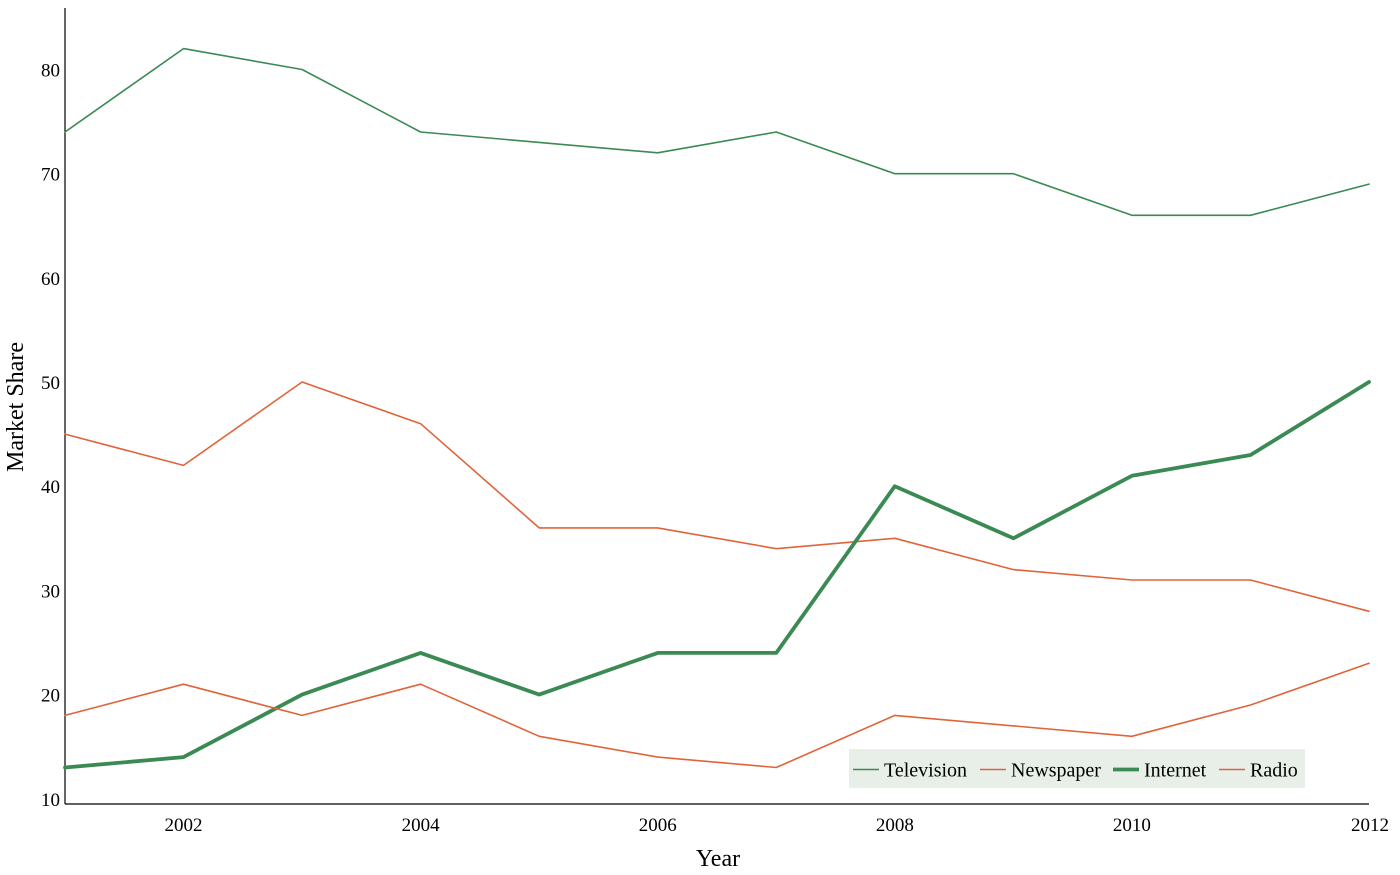 Image resolution: width=1400 pixels, height=875 pixels. What do you see at coordinates (895, 825) in the screenshot?
I see `x-tick-label: 2008` at bounding box center [895, 825].